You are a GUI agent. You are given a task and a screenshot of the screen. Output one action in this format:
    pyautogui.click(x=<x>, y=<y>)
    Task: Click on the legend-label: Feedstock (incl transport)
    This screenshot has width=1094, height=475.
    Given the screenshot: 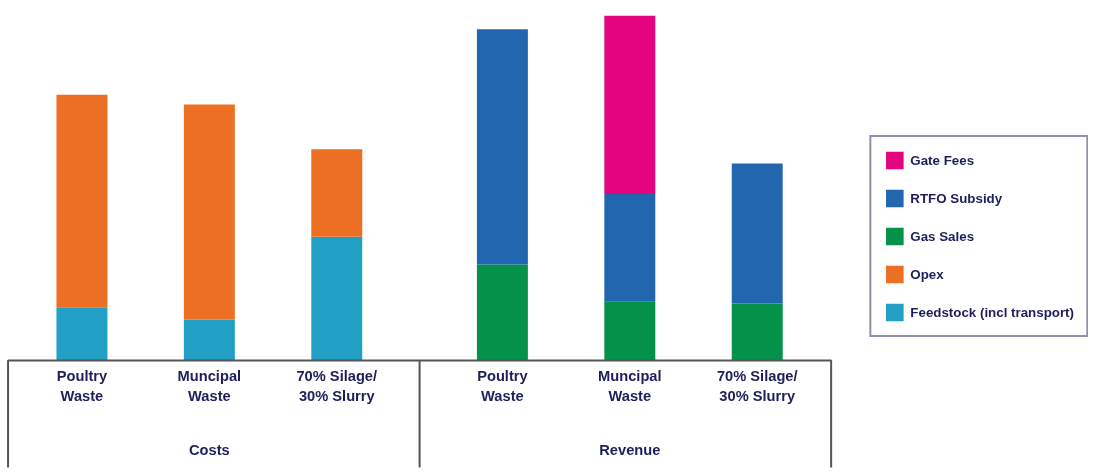 What is the action you would take?
    pyautogui.click(x=992, y=312)
    